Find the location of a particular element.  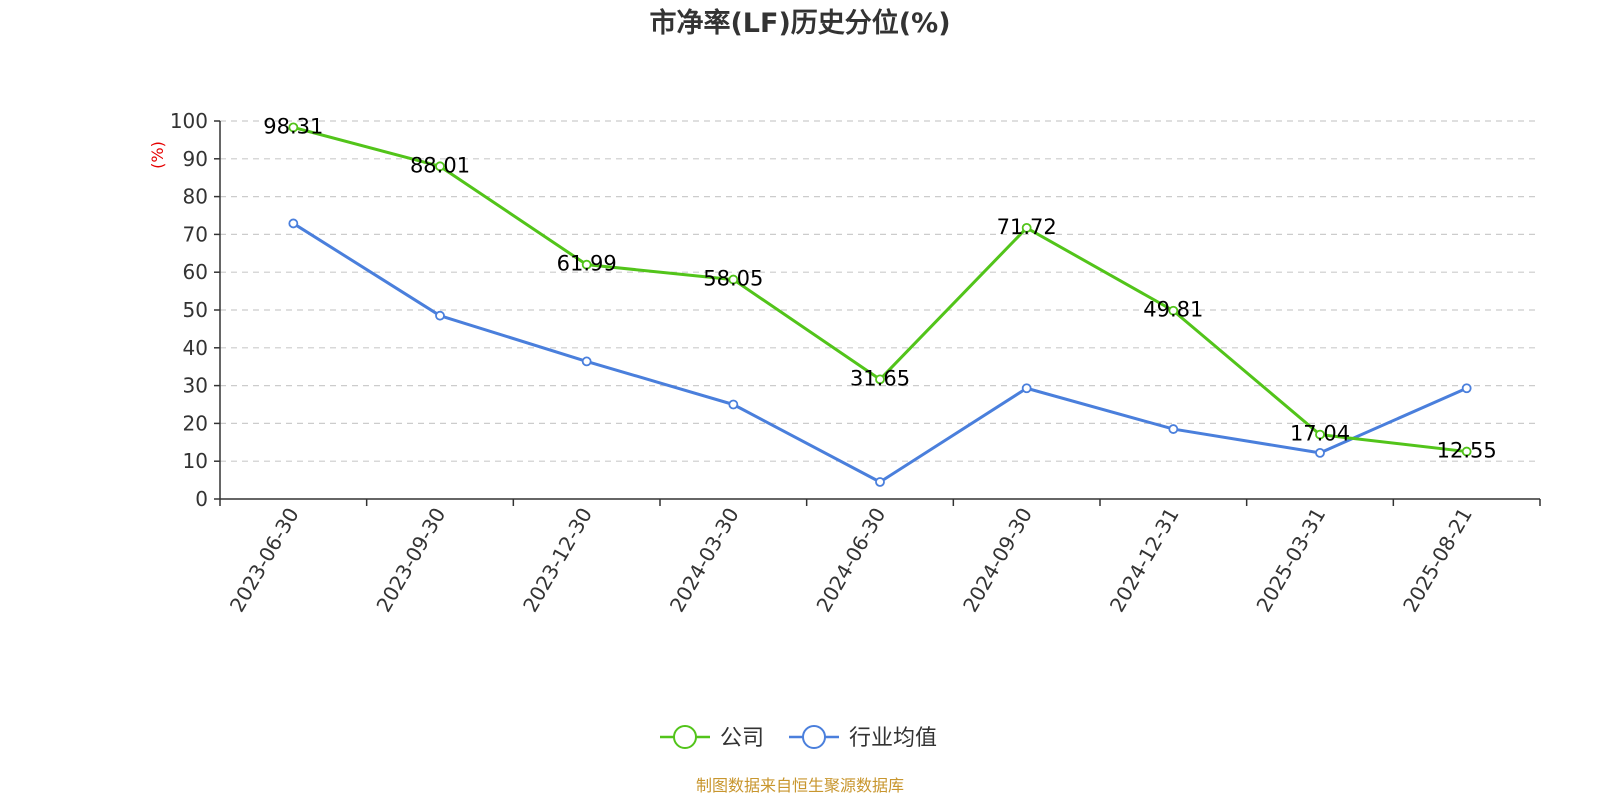

x-tick-label-7: 2025-03-31 is located at coordinates (1290, 560).